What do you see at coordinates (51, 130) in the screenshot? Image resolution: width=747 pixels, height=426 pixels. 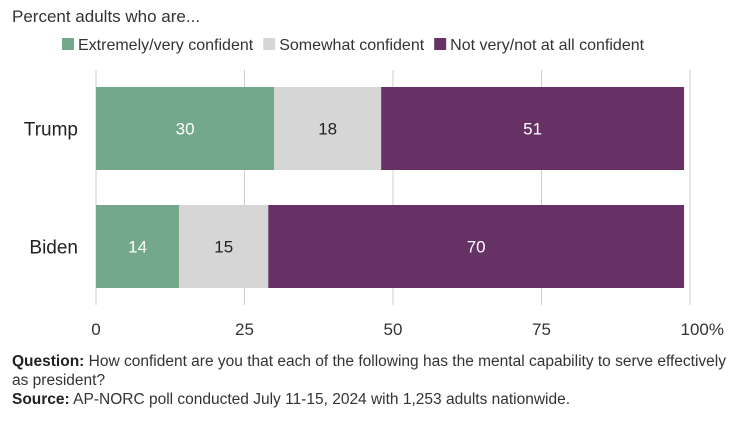 I see `category-label: Trump` at bounding box center [51, 130].